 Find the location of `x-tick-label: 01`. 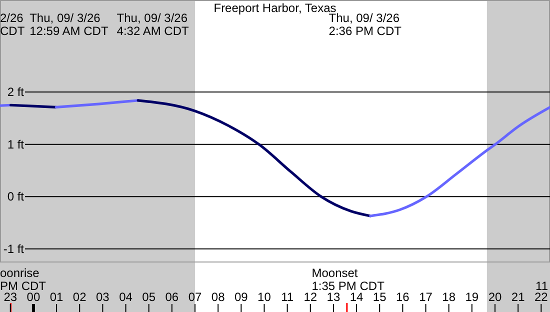

x-tick-label: 01 is located at coordinates (57, 297).